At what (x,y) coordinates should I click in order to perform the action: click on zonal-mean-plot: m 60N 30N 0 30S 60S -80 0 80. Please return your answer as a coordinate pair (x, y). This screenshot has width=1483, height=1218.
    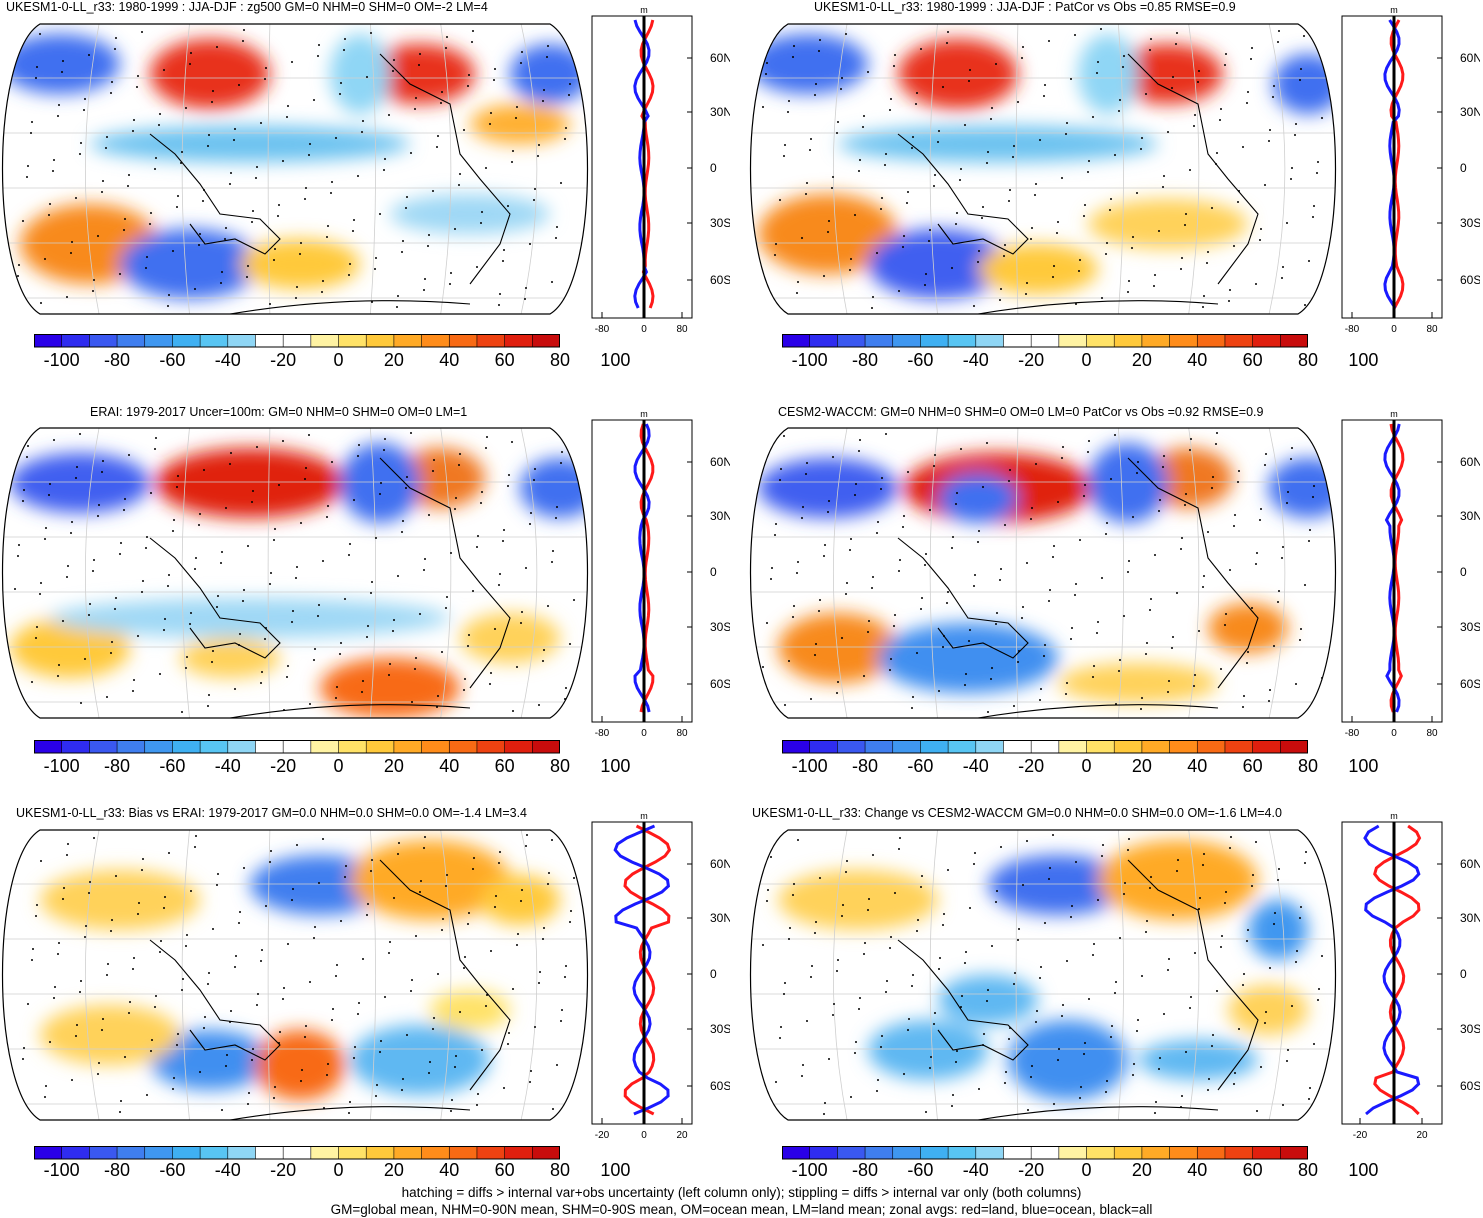
    Looking at the image, I should click on (1410, 574).